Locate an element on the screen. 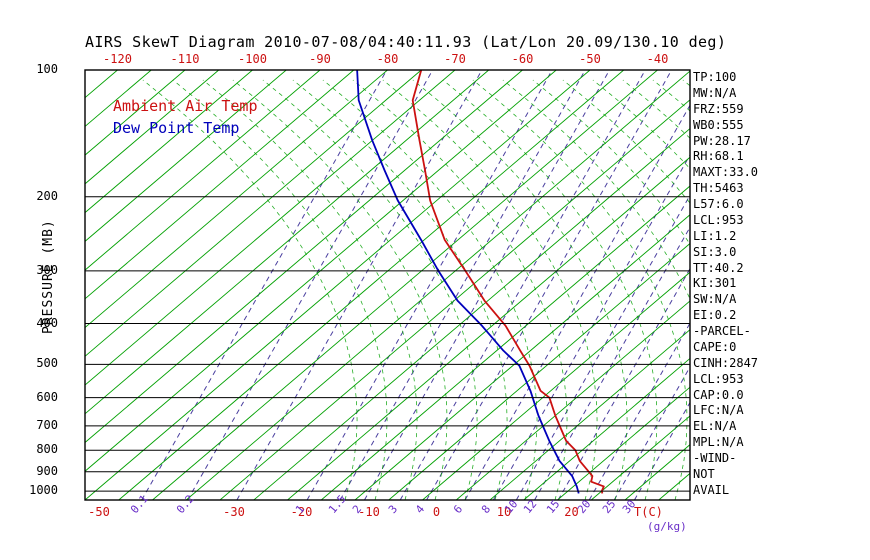 This screenshot has height=560, width=870. stats-line: NOT is located at coordinates (704, 474).